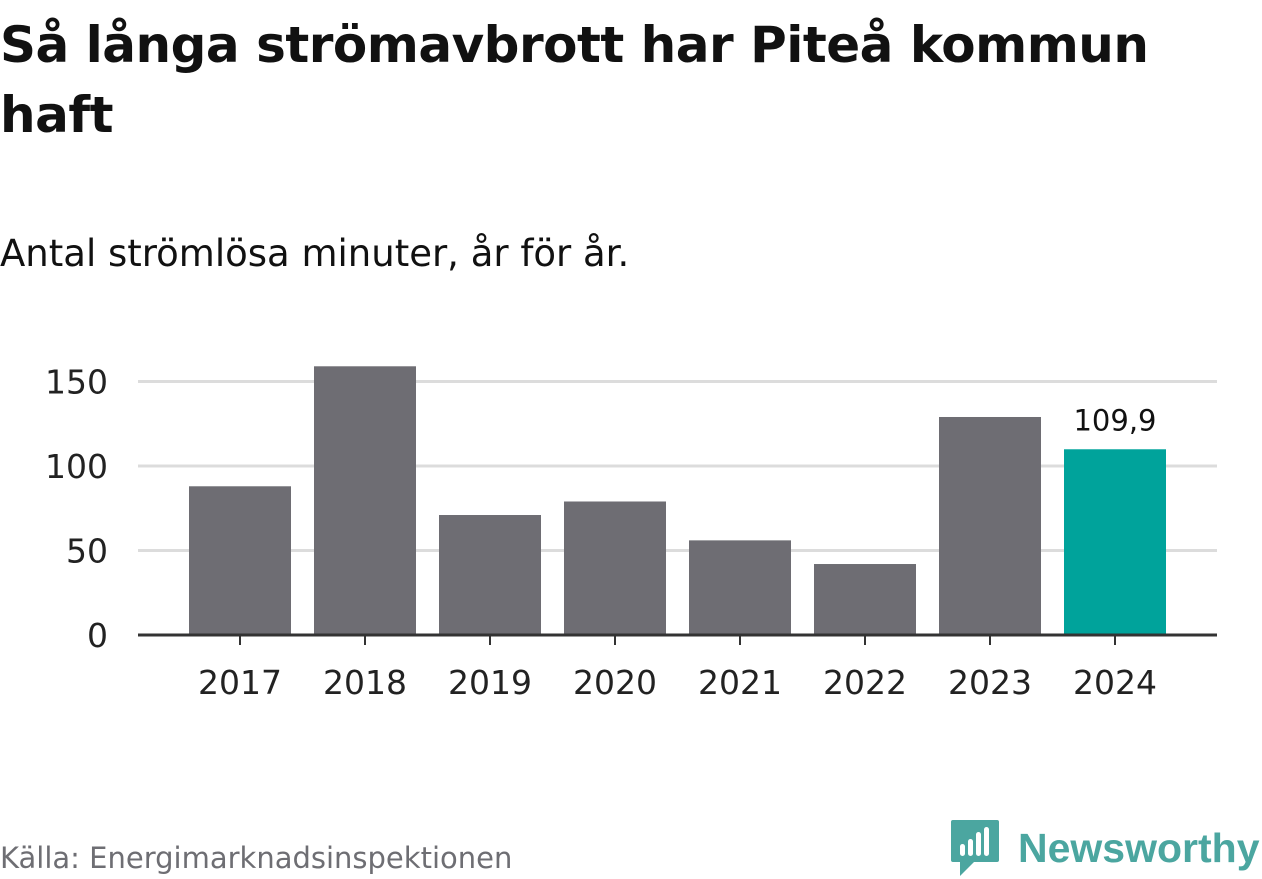 The height and width of the screenshot is (879, 1262). What do you see at coordinates (490, 575) in the screenshot?
I see `bar-2019` at bounding box center [490, 575].